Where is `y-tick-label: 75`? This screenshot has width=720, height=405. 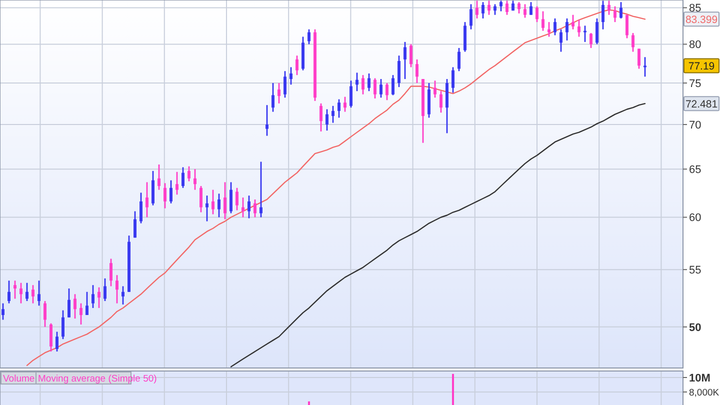
y-tick-label: 75 is located at coordinates (695, 84).